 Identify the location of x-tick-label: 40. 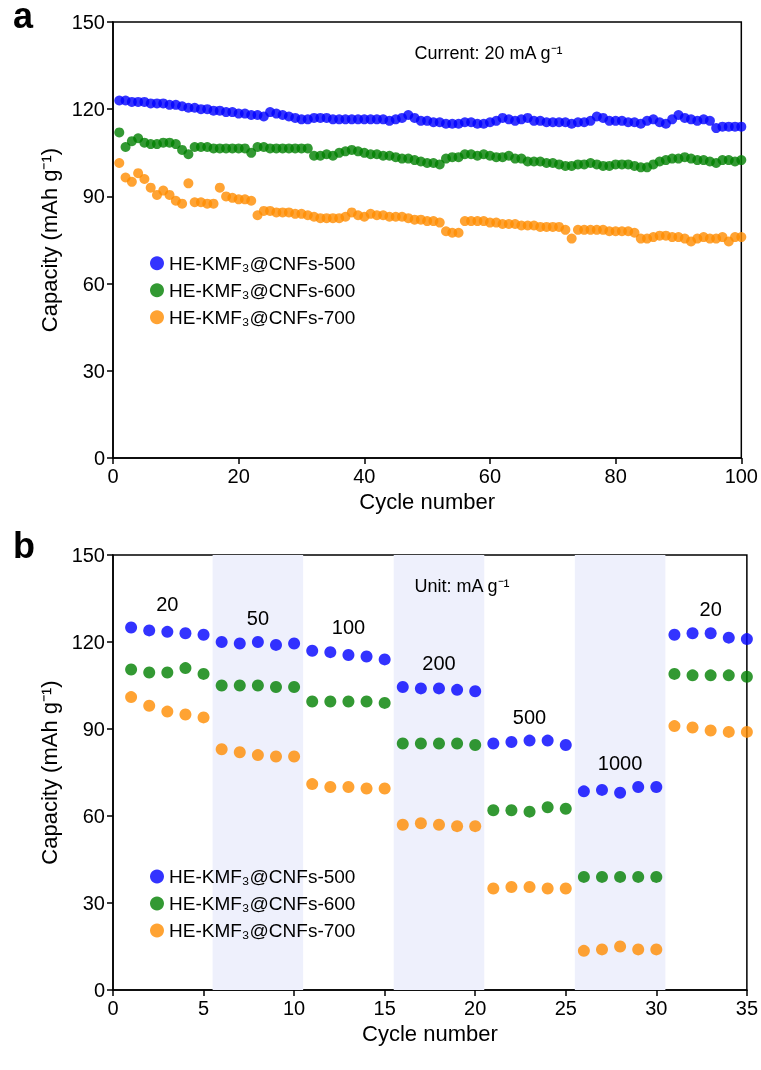
(364, 476).